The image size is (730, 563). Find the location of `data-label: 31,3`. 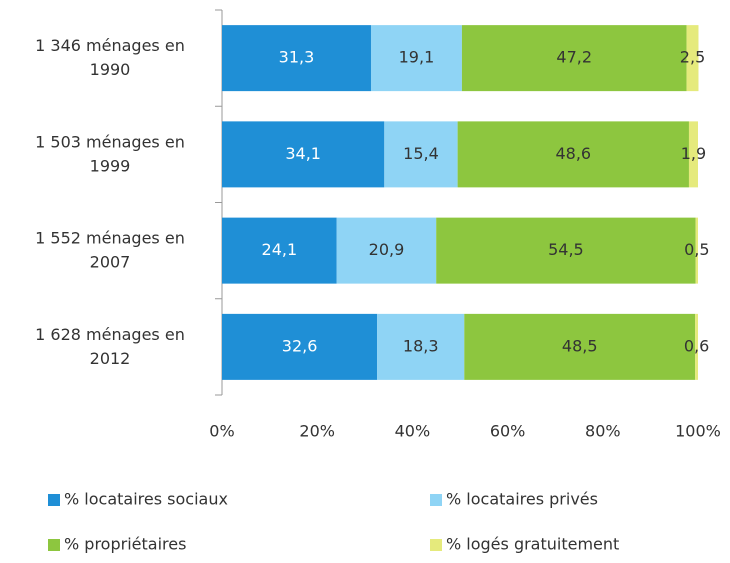

data-label: 31,3 is located at coordinates (297, 57).